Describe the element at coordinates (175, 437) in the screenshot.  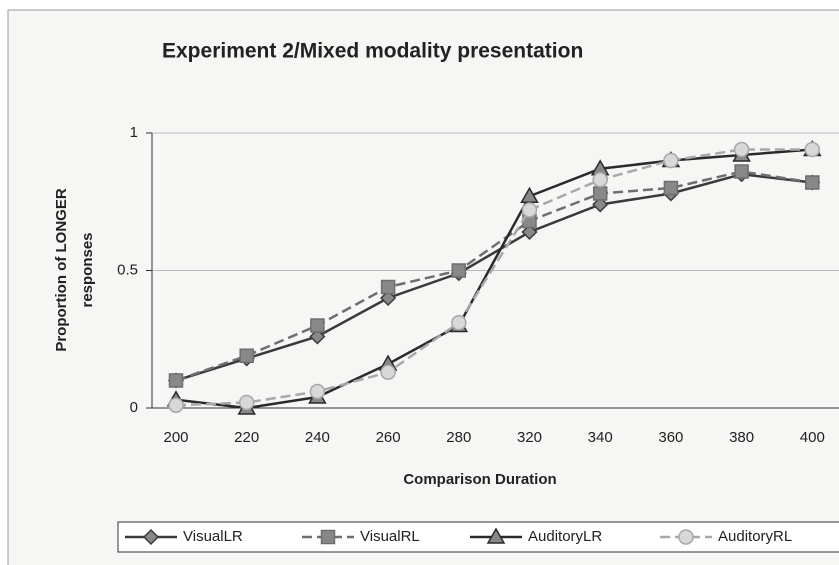
I see `x-tick-label: 200` at that location.